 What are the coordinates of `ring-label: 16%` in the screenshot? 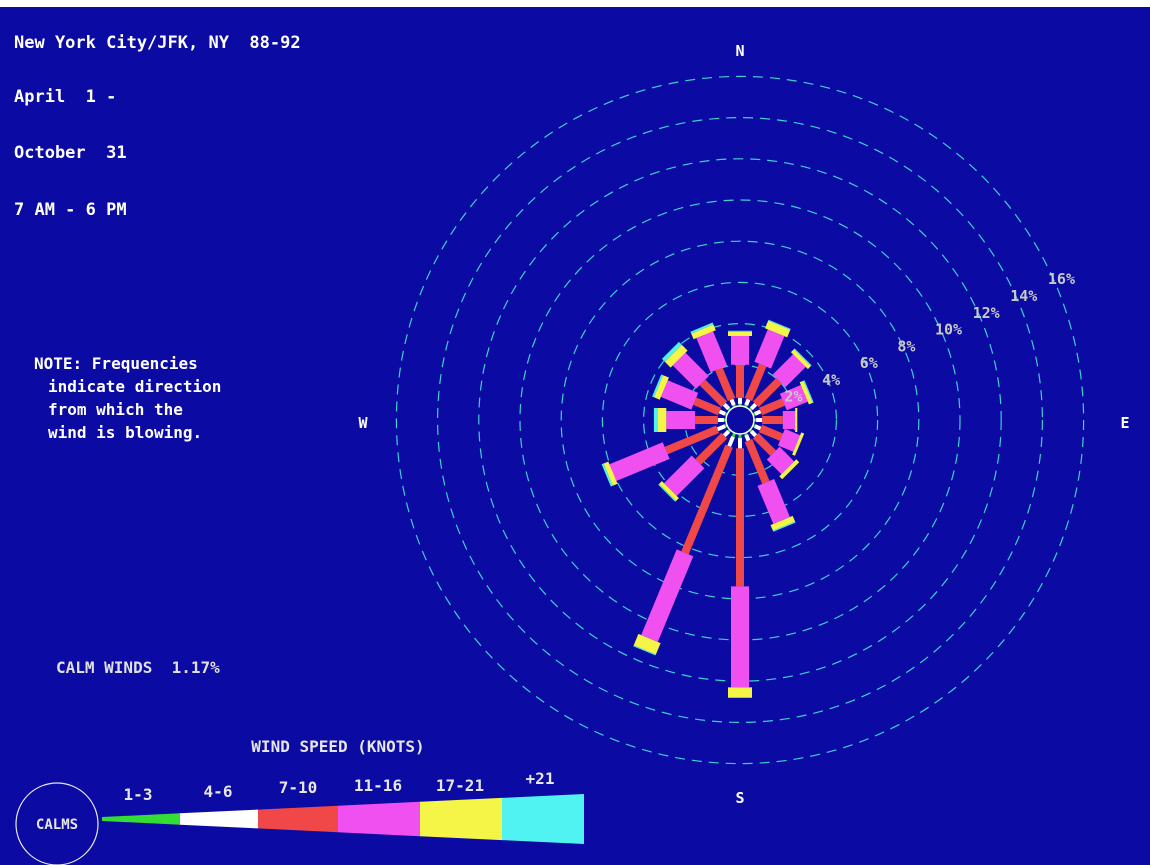 It's located at (1061, 279).